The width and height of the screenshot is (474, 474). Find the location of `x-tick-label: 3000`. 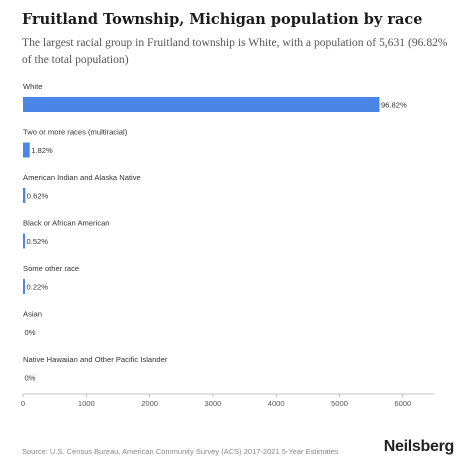

x-tick-label: 3000 is located at coordinates (212, 403).